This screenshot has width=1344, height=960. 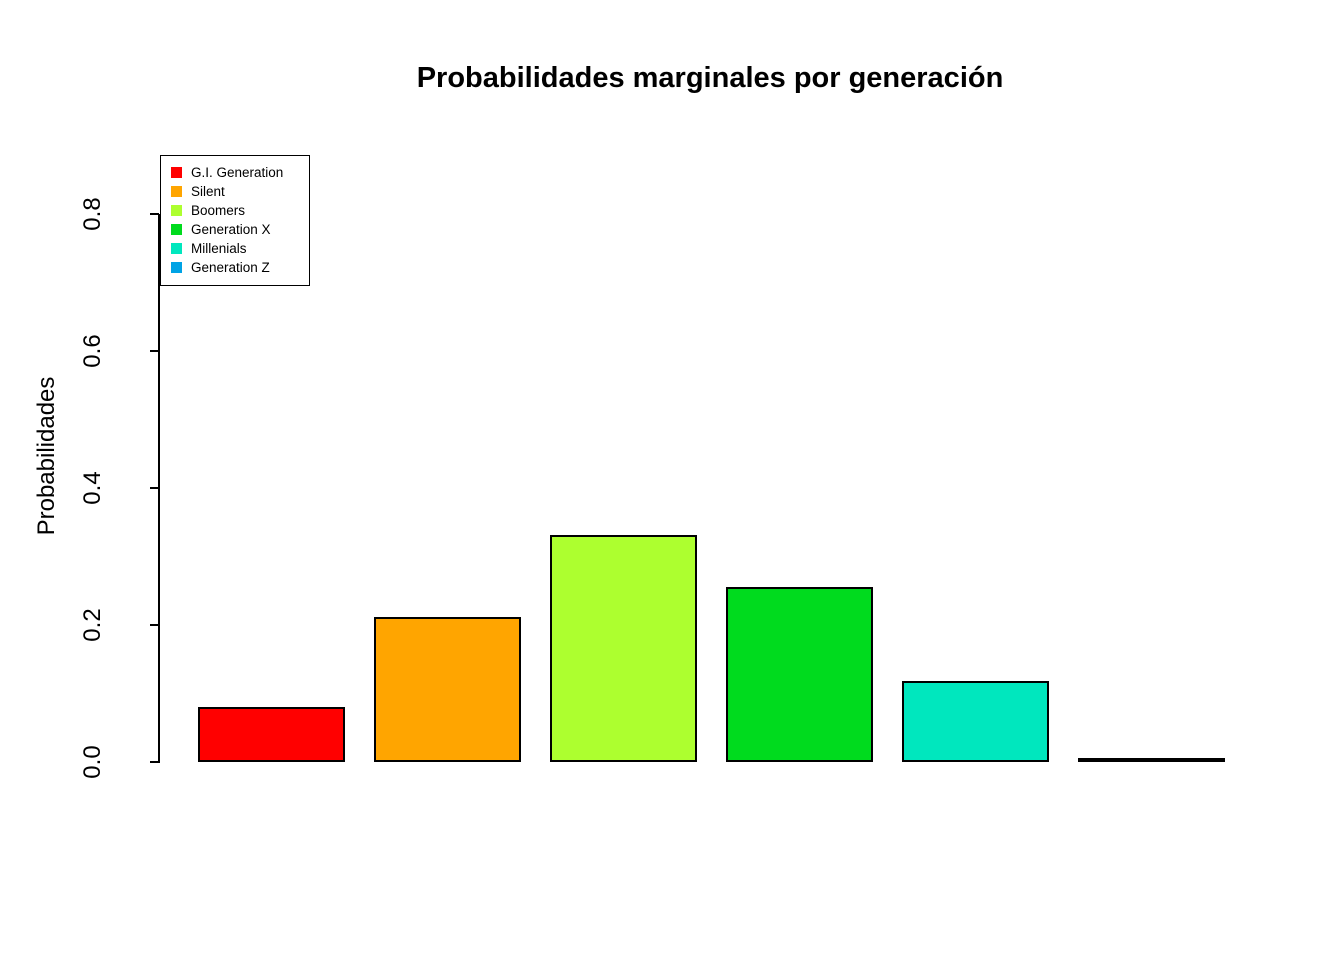 I want to click on legend-item: Generation Z, so click(x=236, y=267).